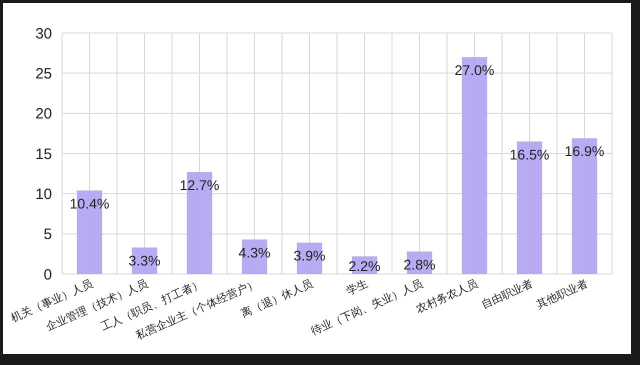  I want to click on data-label: 4.3%, so click(254, 252).